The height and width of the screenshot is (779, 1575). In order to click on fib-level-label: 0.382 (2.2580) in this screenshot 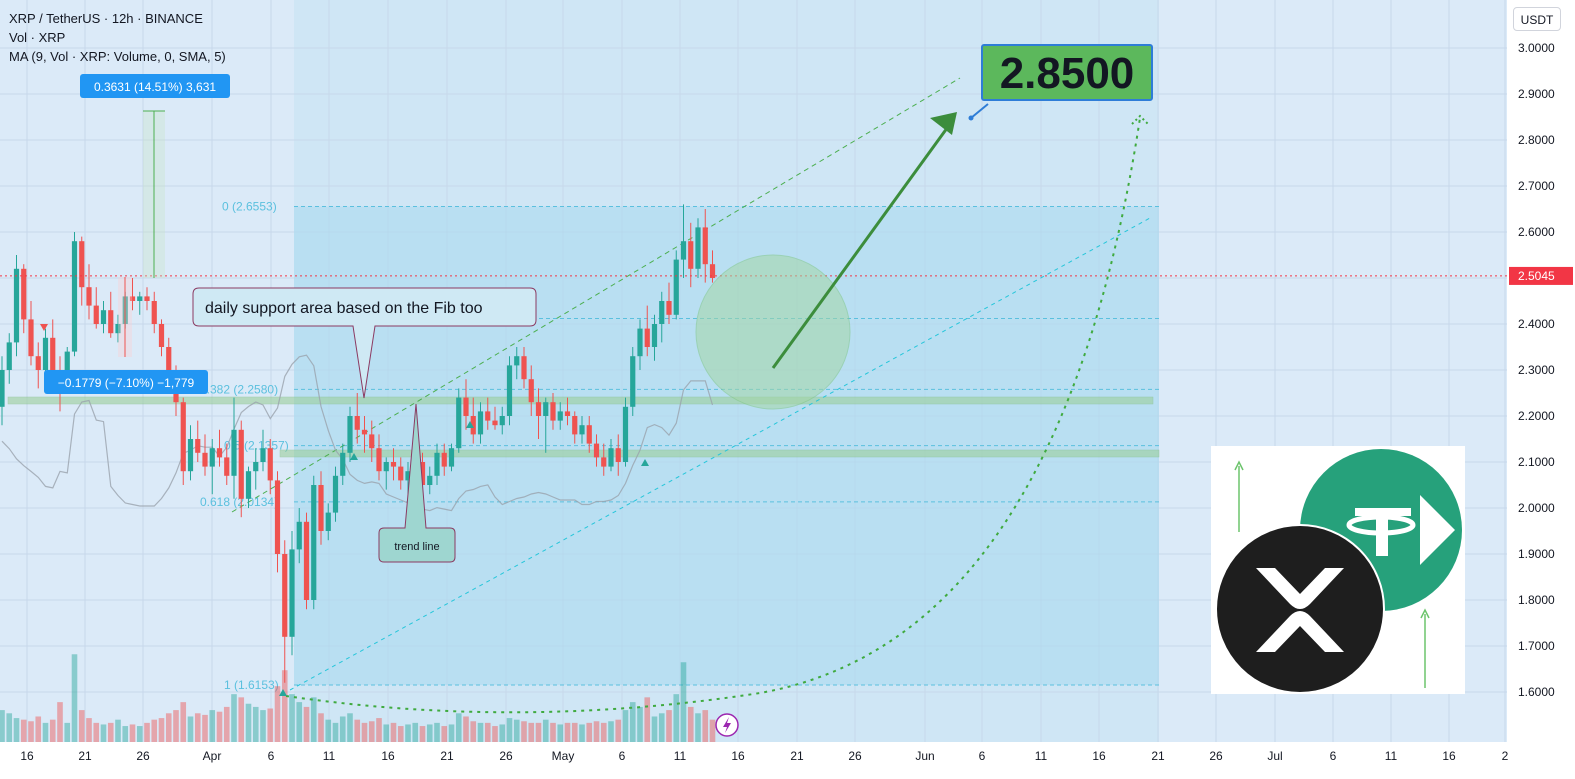, I will do `click(239, 389)`.